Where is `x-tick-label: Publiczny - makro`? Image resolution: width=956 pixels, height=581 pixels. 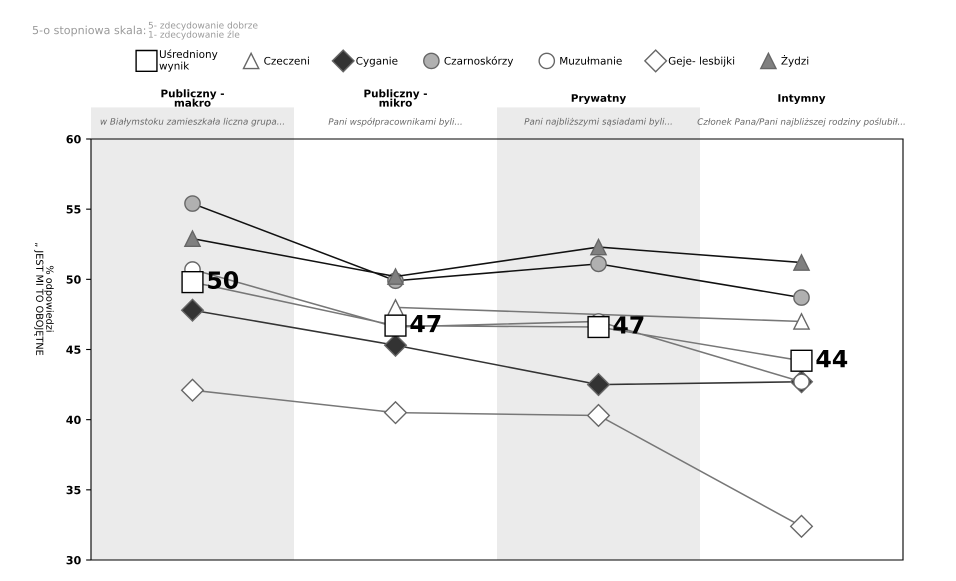 x-tick-label: Publiczny - makro is located at coordinates (192, 98).